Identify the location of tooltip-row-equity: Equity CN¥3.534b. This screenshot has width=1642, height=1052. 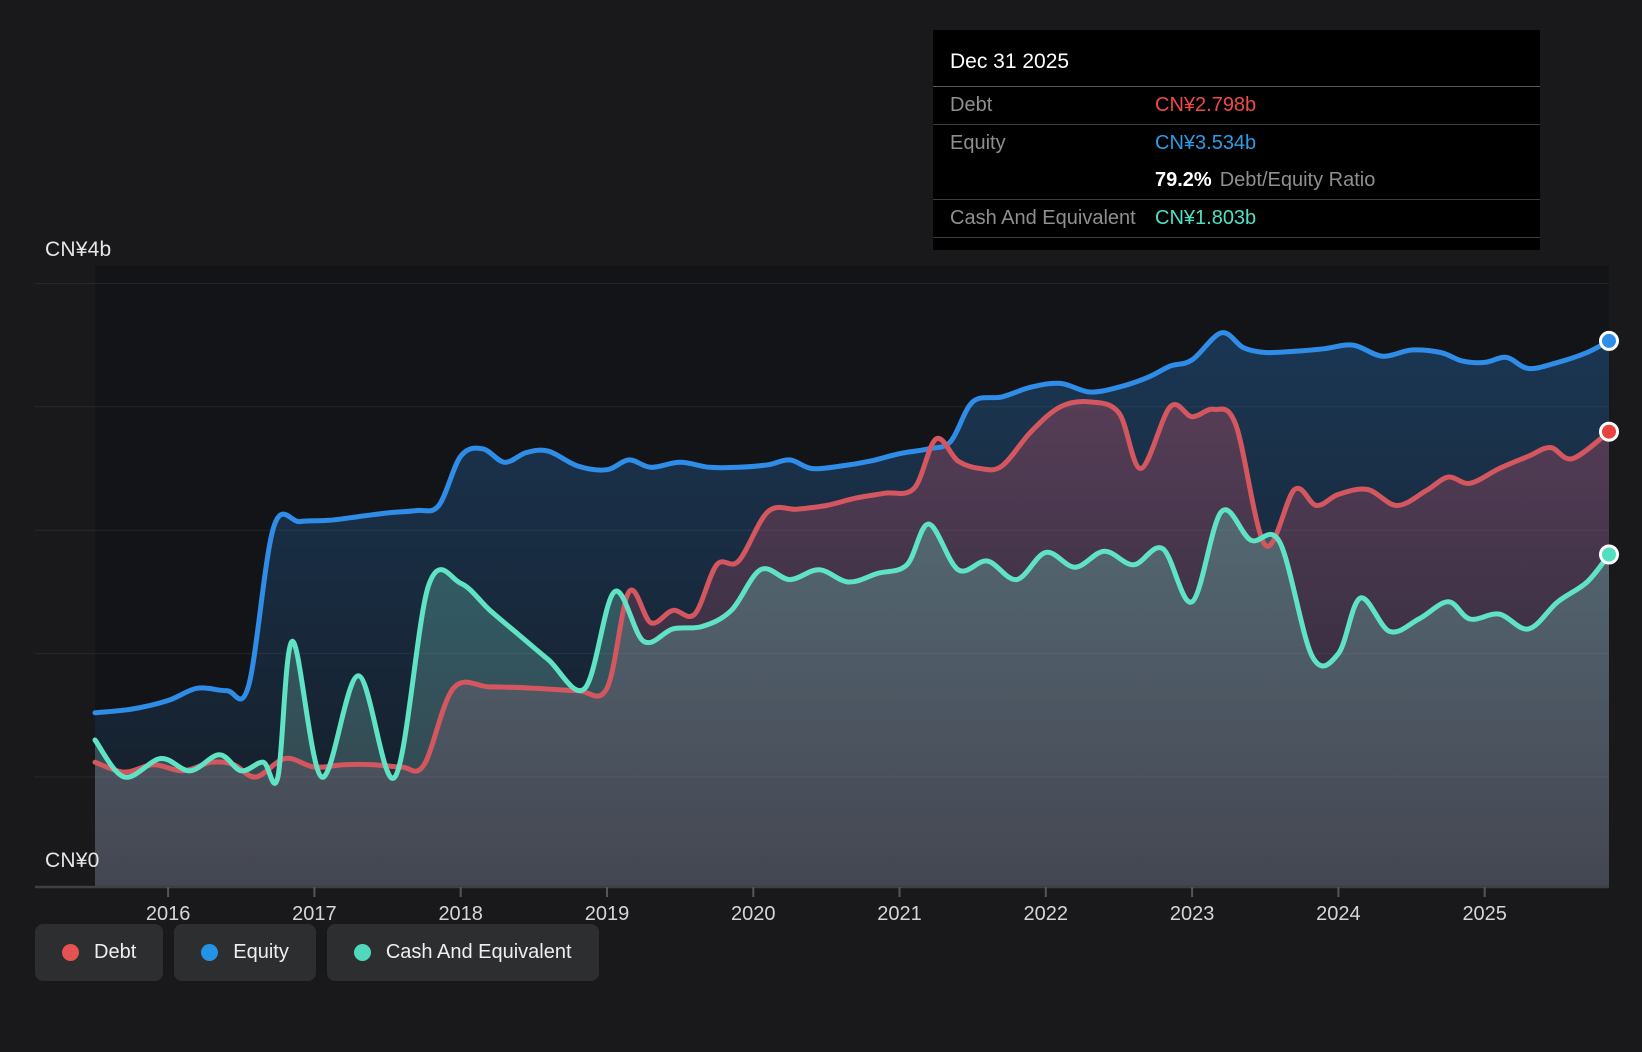
(1236, 143).